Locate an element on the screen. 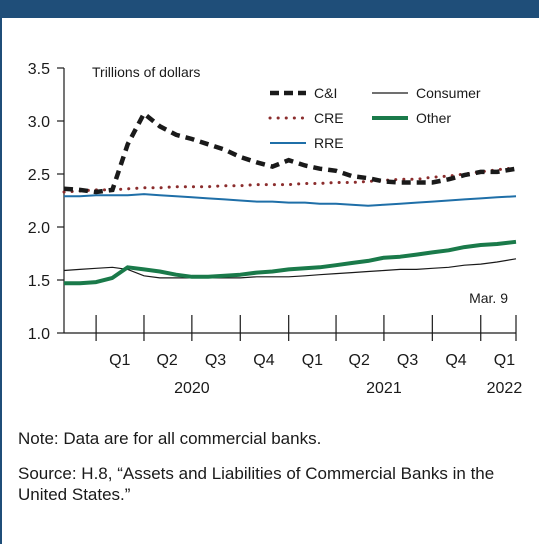 This screenshot has width=539, height=544. y-tick-label: 1.0 is located at coordinates (39, 334).